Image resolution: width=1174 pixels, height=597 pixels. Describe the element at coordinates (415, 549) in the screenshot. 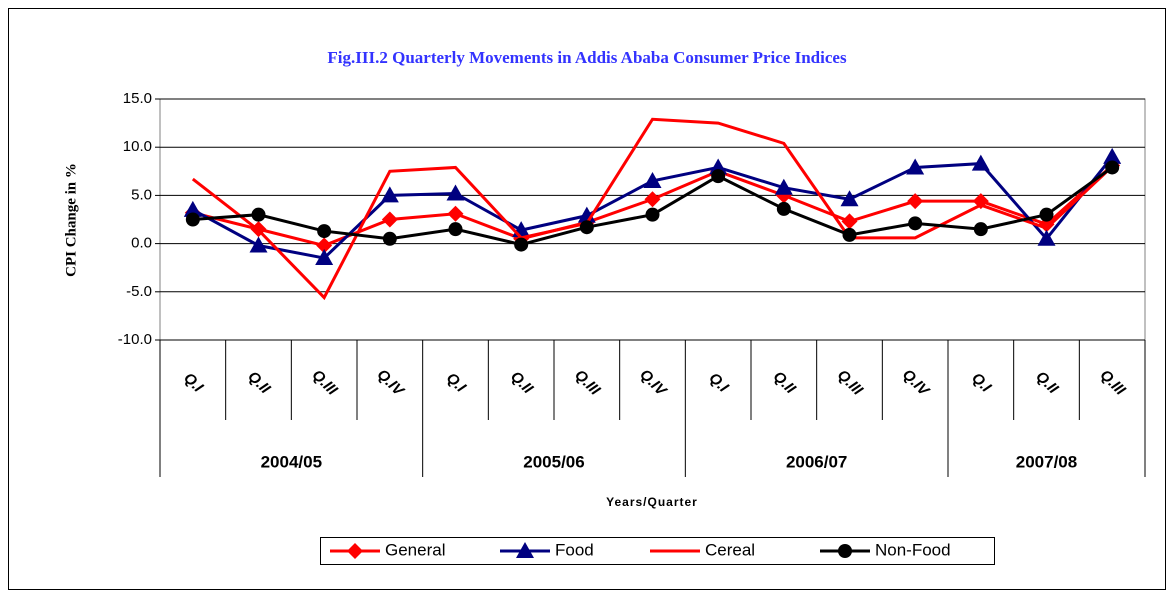

I see `legend-label: General` at that location.